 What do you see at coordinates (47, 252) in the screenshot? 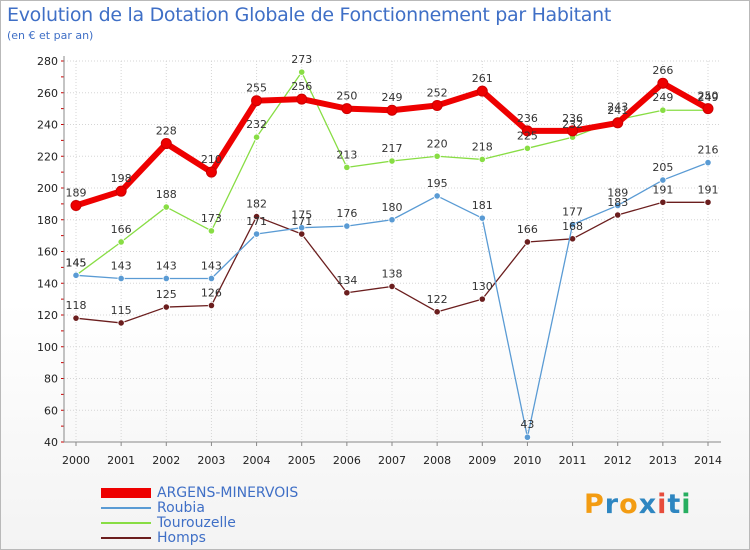
I see `y-tick-label: 160` at bounding box center [47, 252].